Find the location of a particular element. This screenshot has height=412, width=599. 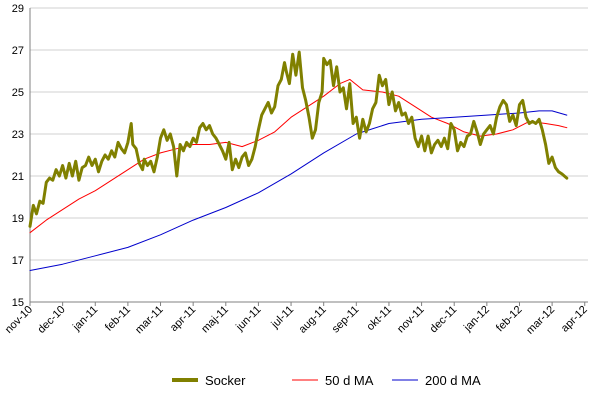

legend-label: Socker is located at coordinates (225, 380).